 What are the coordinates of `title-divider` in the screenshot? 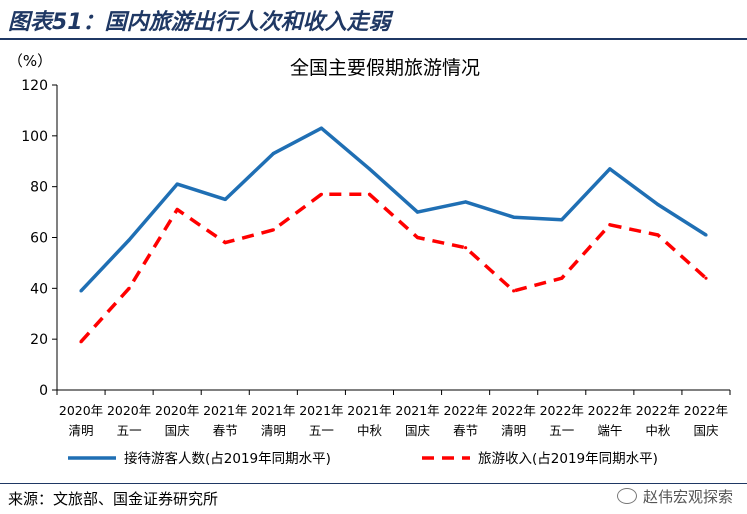 It's located at (373, 39).